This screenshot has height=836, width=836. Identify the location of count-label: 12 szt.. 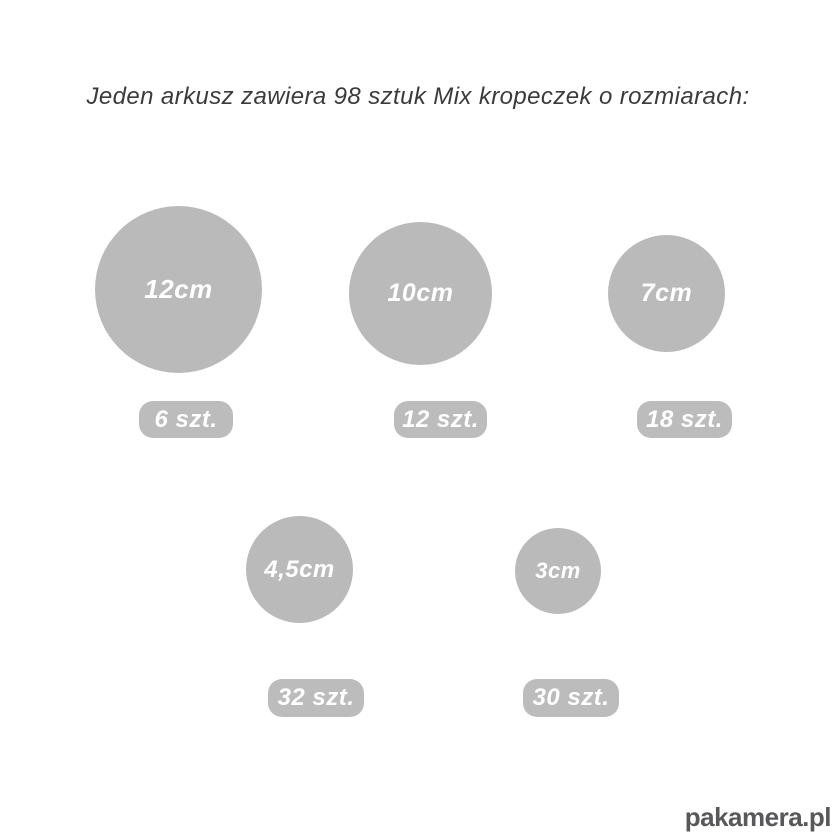
(440, 419).